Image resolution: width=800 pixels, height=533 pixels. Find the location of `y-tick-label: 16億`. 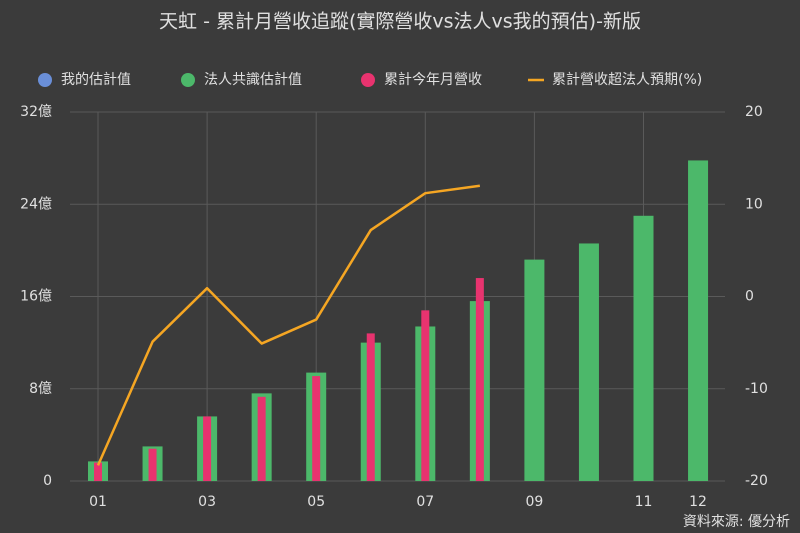

y-tick-label: 16億 is located at coordinates (36, 297).